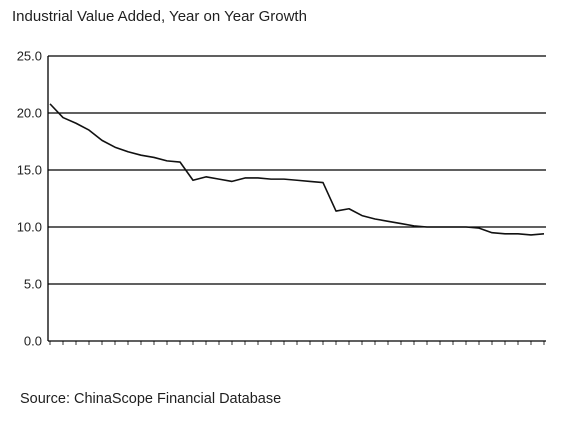 This screenshot has width=575, height=423. I want to click on x-axis-ticks, so click(297, 343).